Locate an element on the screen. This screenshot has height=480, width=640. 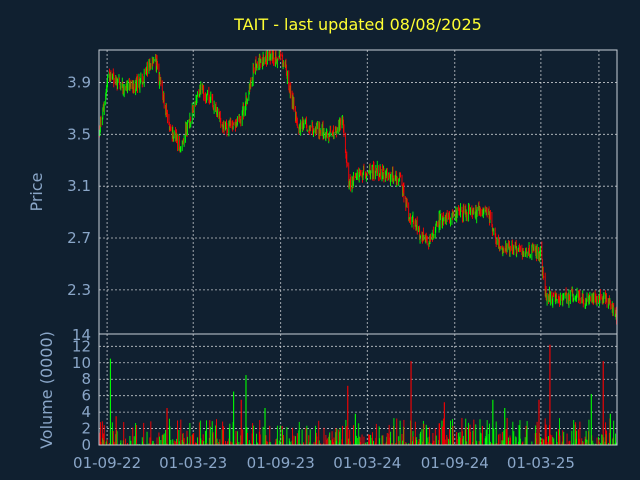
x-tick-label: 01-09-24 is located at coordinates (455, 463).